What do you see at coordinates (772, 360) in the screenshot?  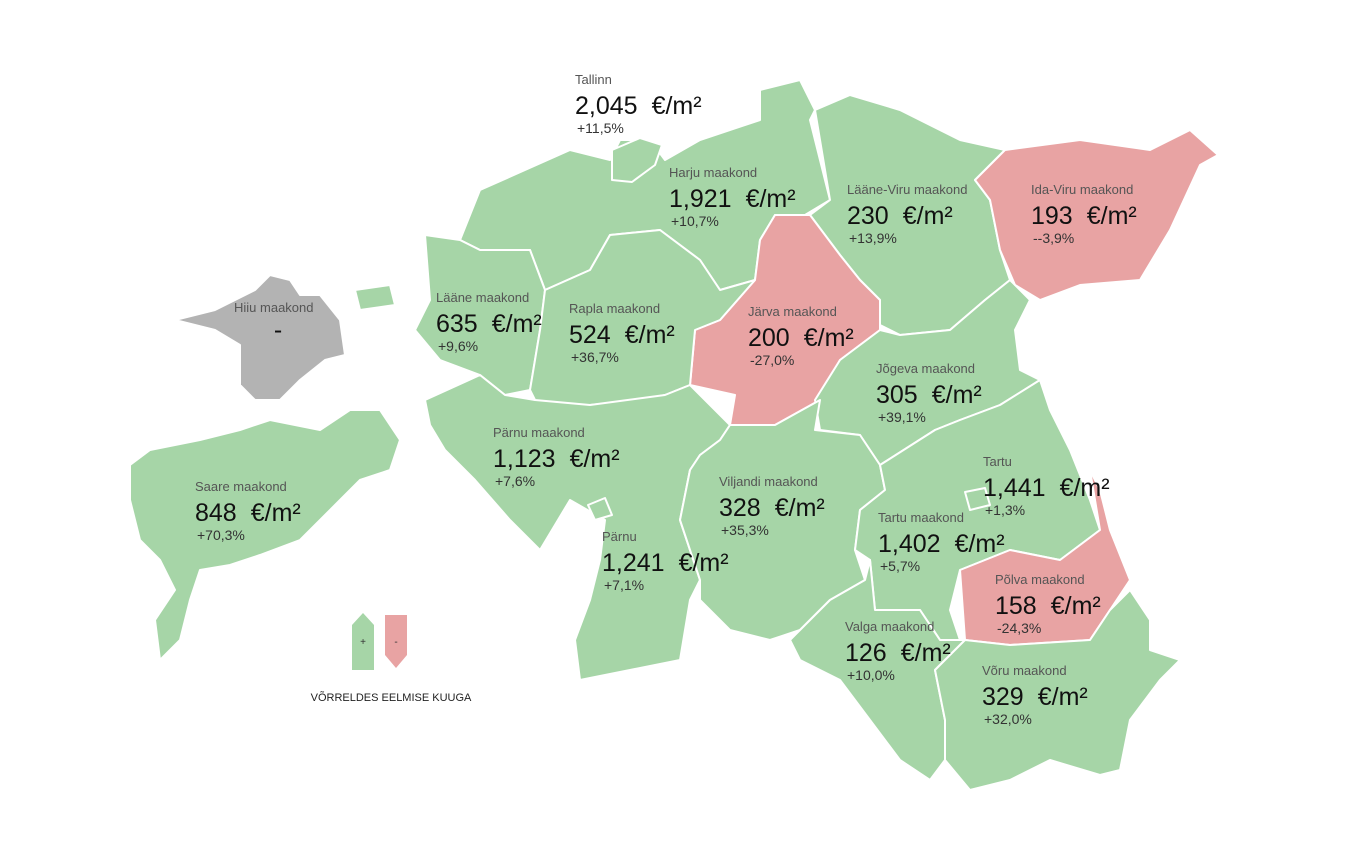 I see `region-change: -27,0%` at bounding box center [772, 360].